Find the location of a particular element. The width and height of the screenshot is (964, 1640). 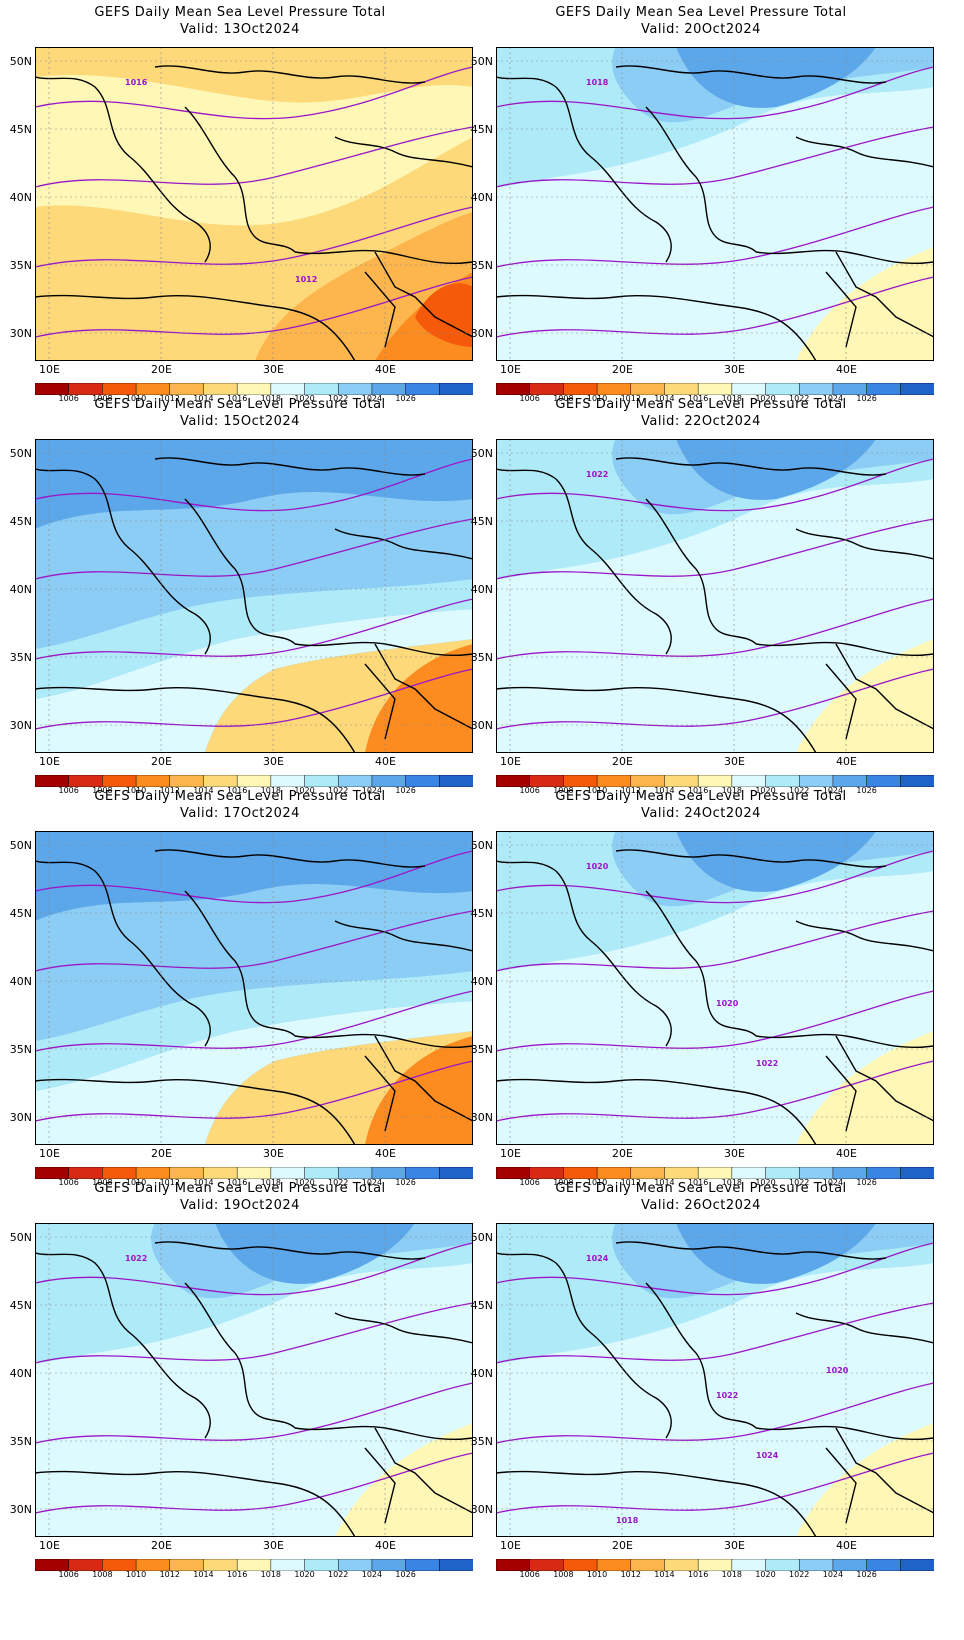

panel-valid-date: Valid: 24Oct2024 is located at coordinates (701, 813).